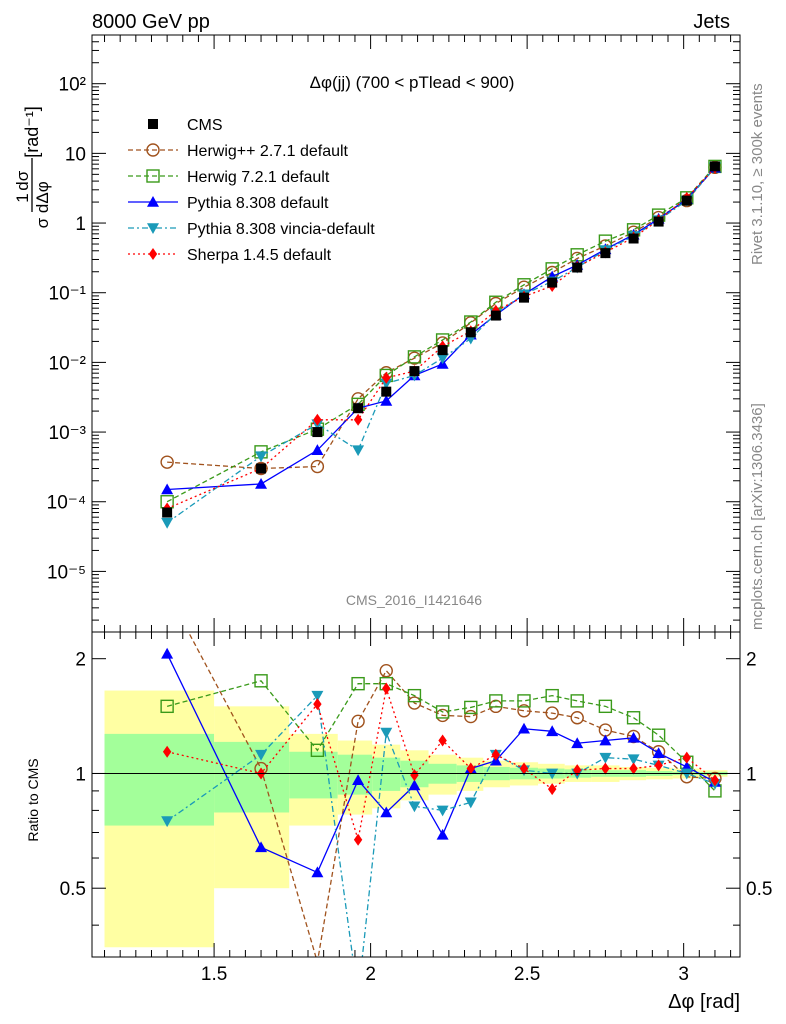  I want to click on series-1-ratio-line, so click(441, 736).